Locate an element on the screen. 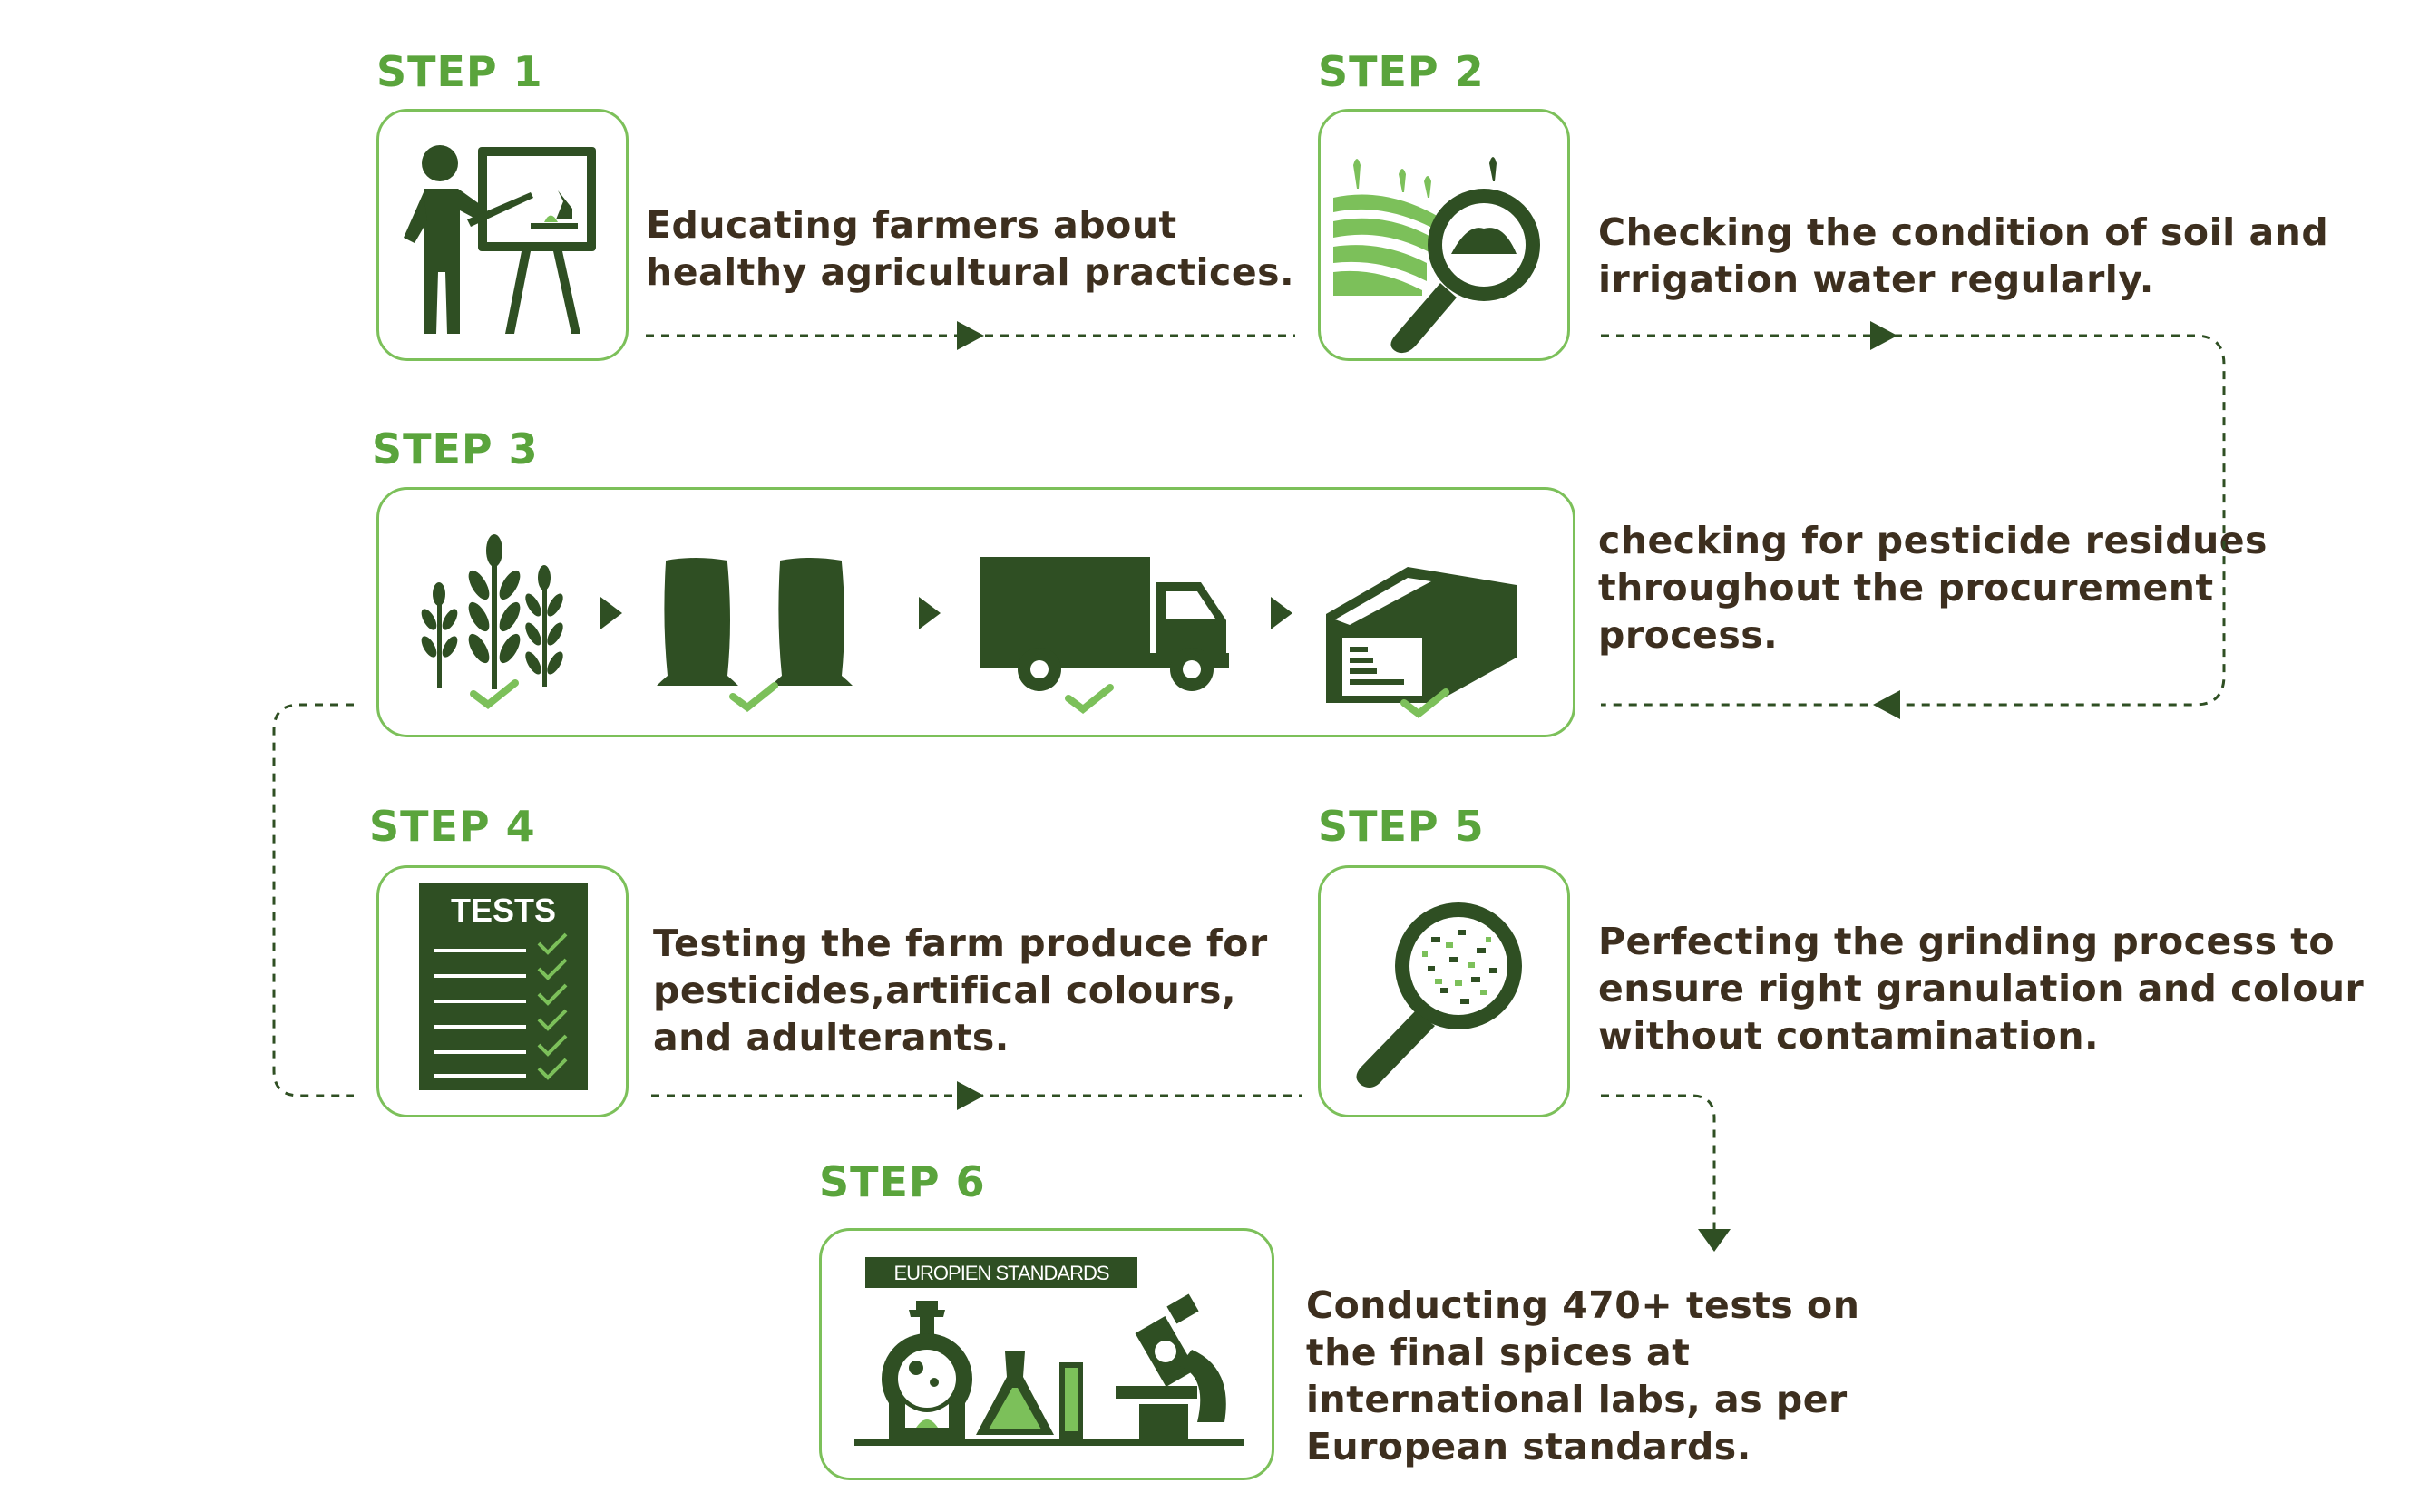 The height and width of the screenshot is (1512, 2419). step-3-label: STEP 3 is located at coordinates (456, 448).